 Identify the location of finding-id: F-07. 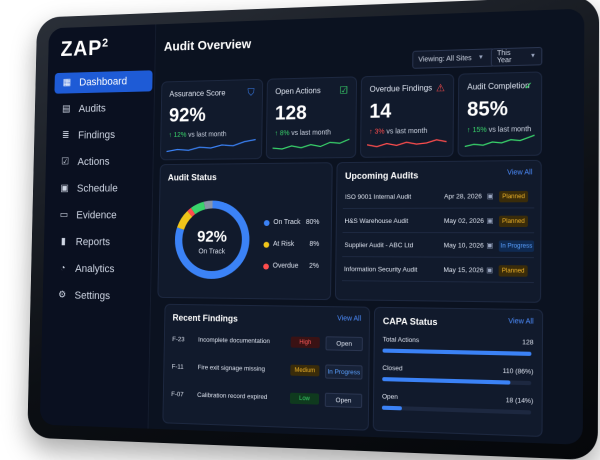
(177, 394).